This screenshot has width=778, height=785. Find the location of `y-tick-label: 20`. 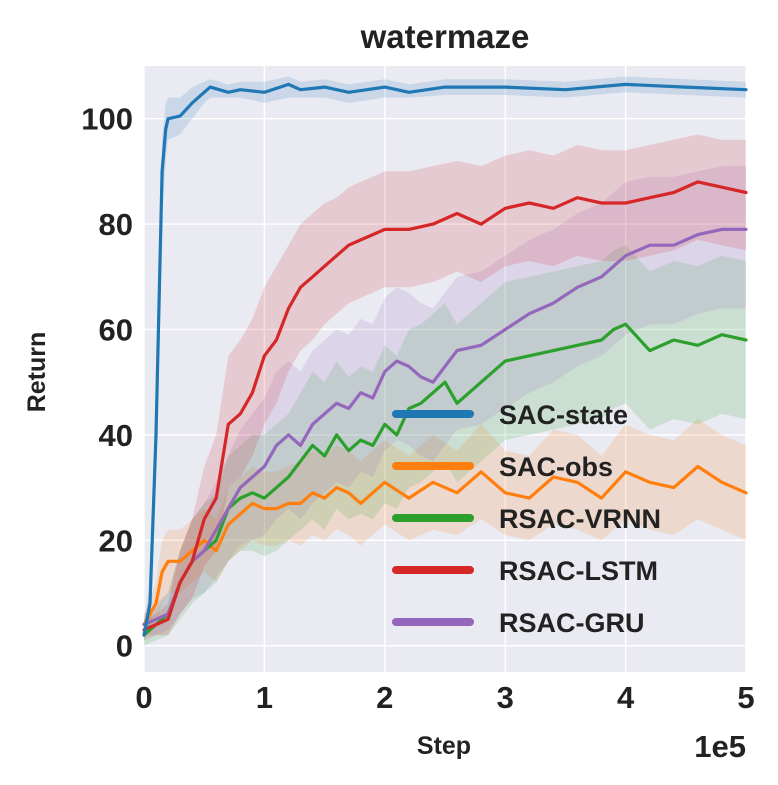

y-tick-label: 20 is located at coordinates (116, 540).